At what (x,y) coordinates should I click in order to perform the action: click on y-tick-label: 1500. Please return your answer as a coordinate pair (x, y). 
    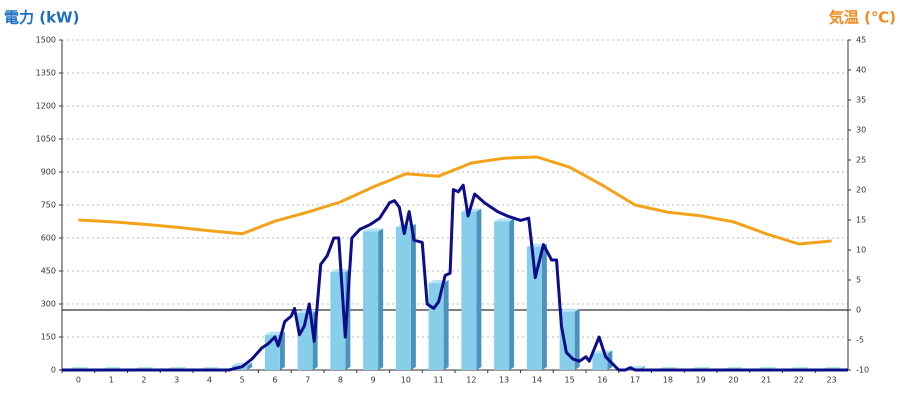
    Looking at the image, I should click on (46, 40).